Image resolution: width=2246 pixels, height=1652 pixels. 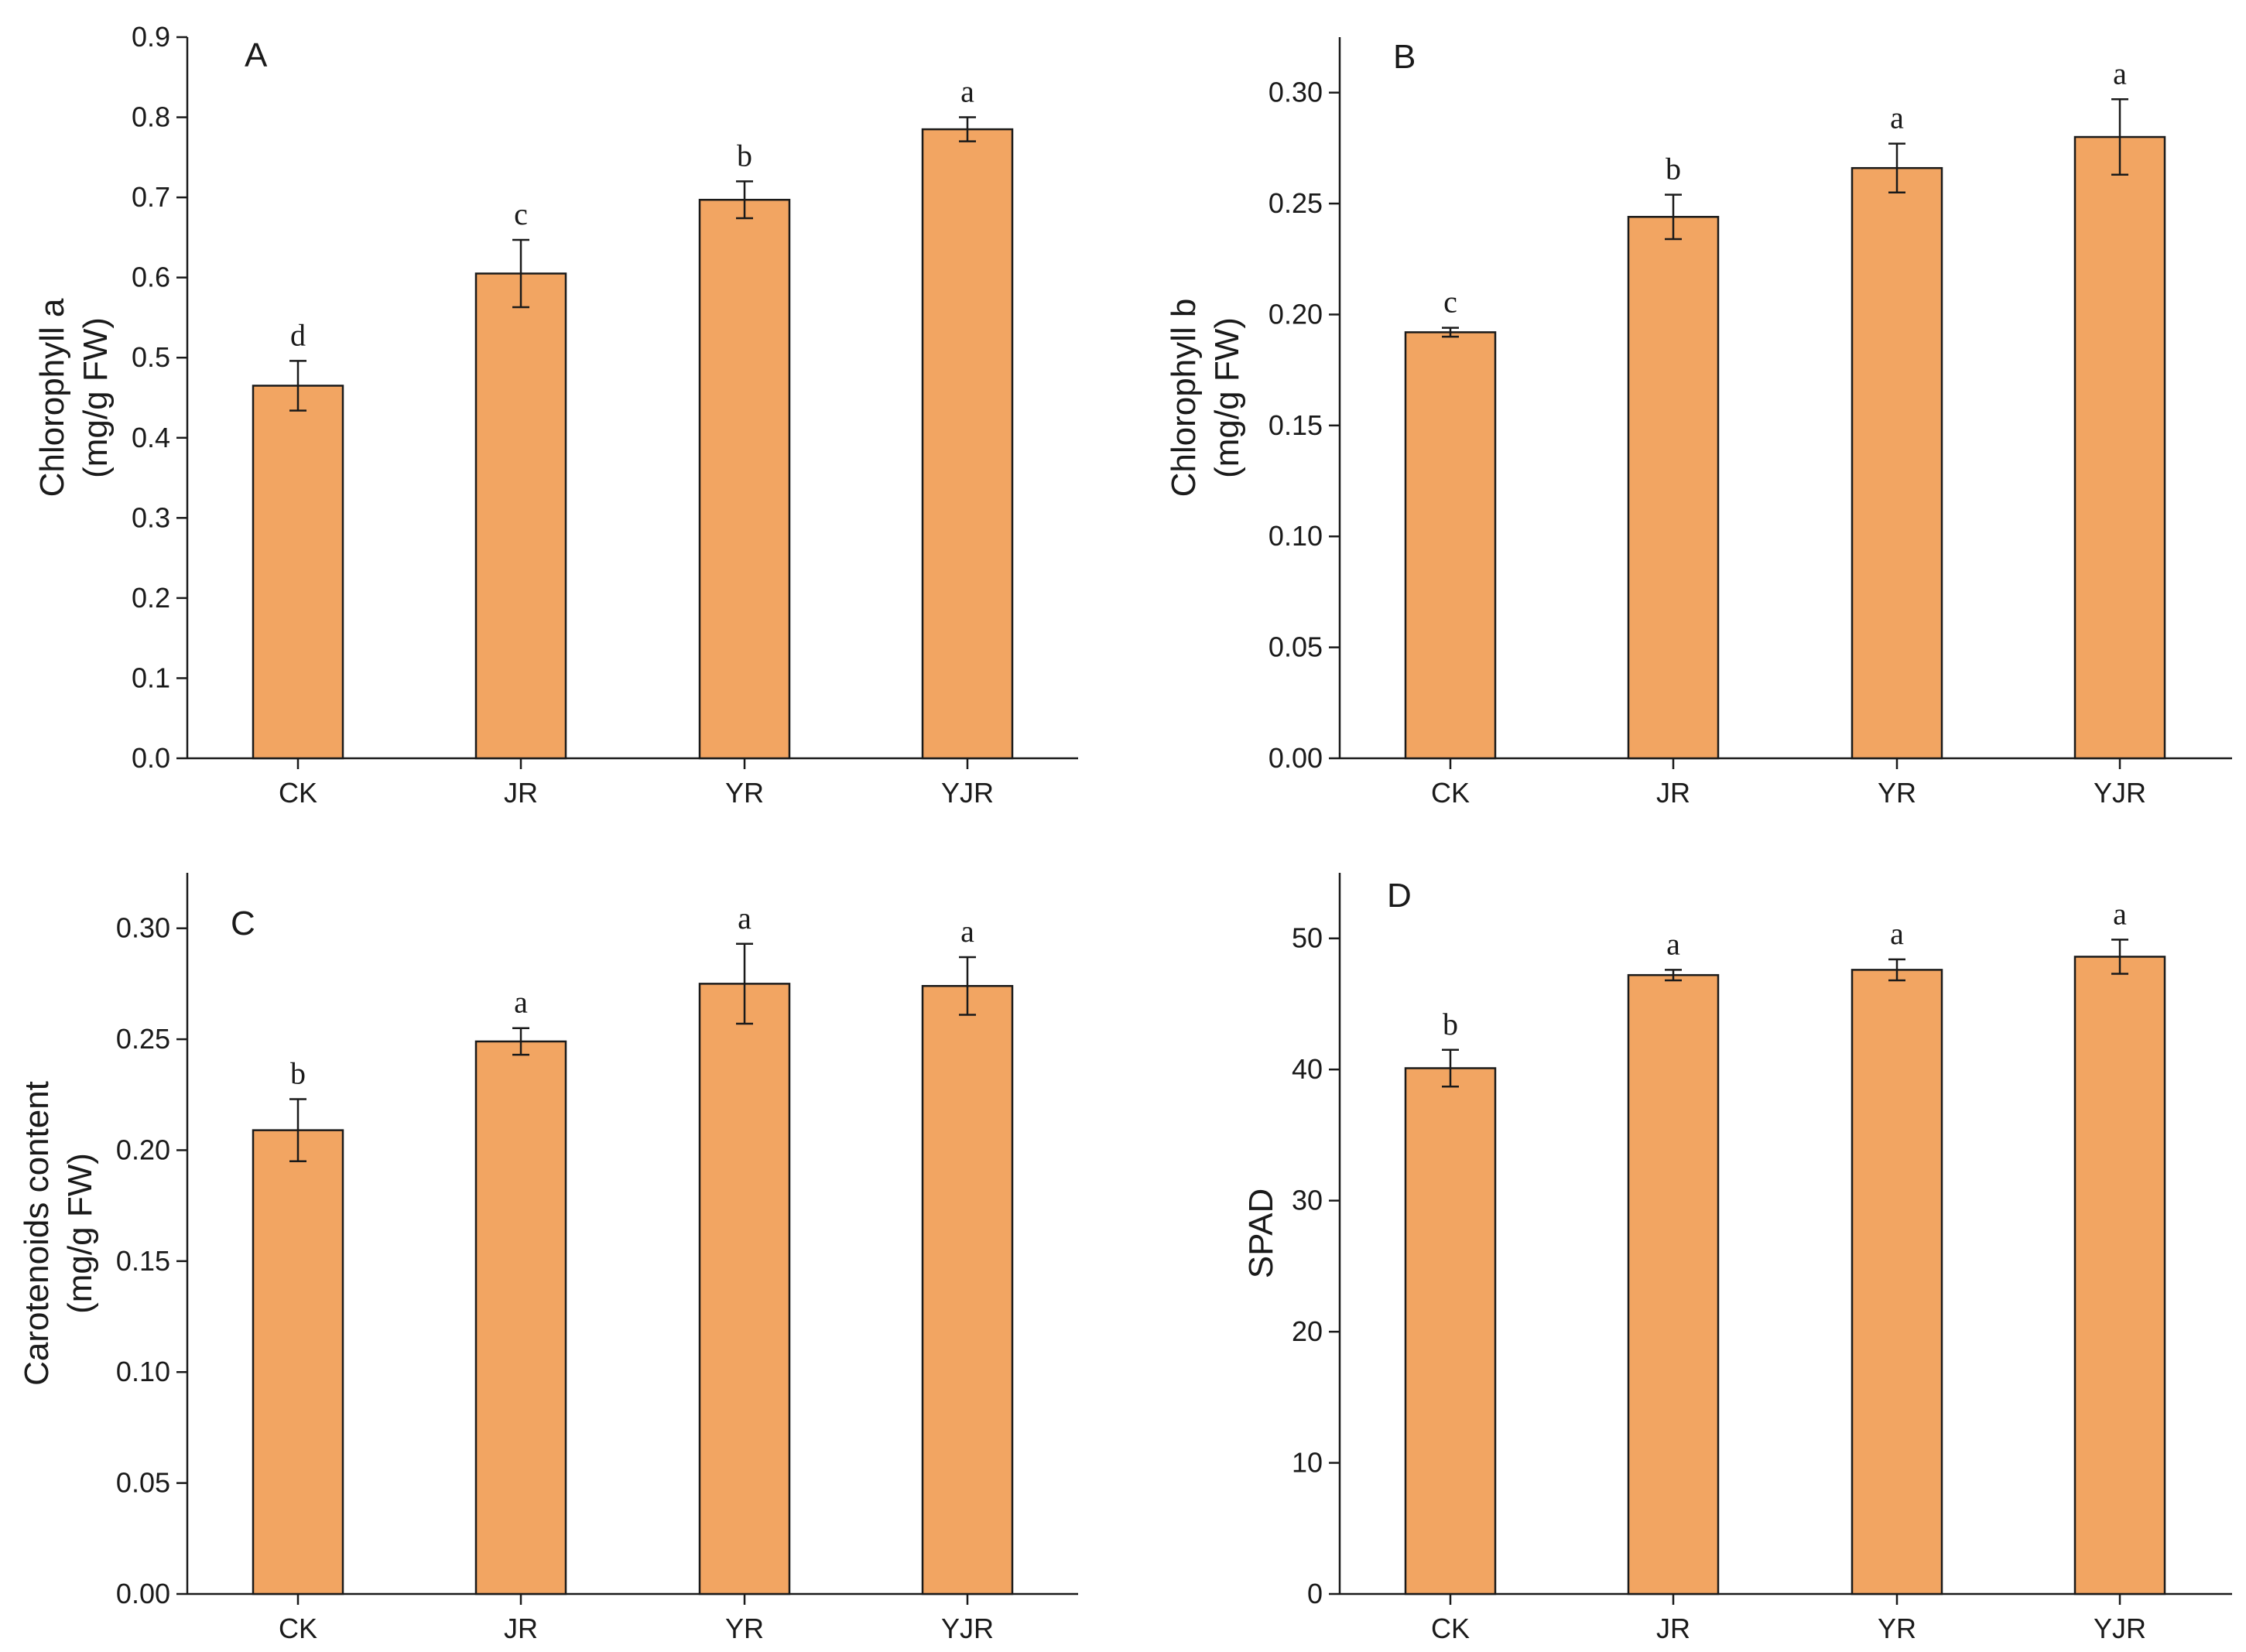 What do you see at coordinates (58, 1234) in the screenshot?
I see `y-axis-title: Carotenoids content (mg/g FW)` at bounding box center [58, 1234].